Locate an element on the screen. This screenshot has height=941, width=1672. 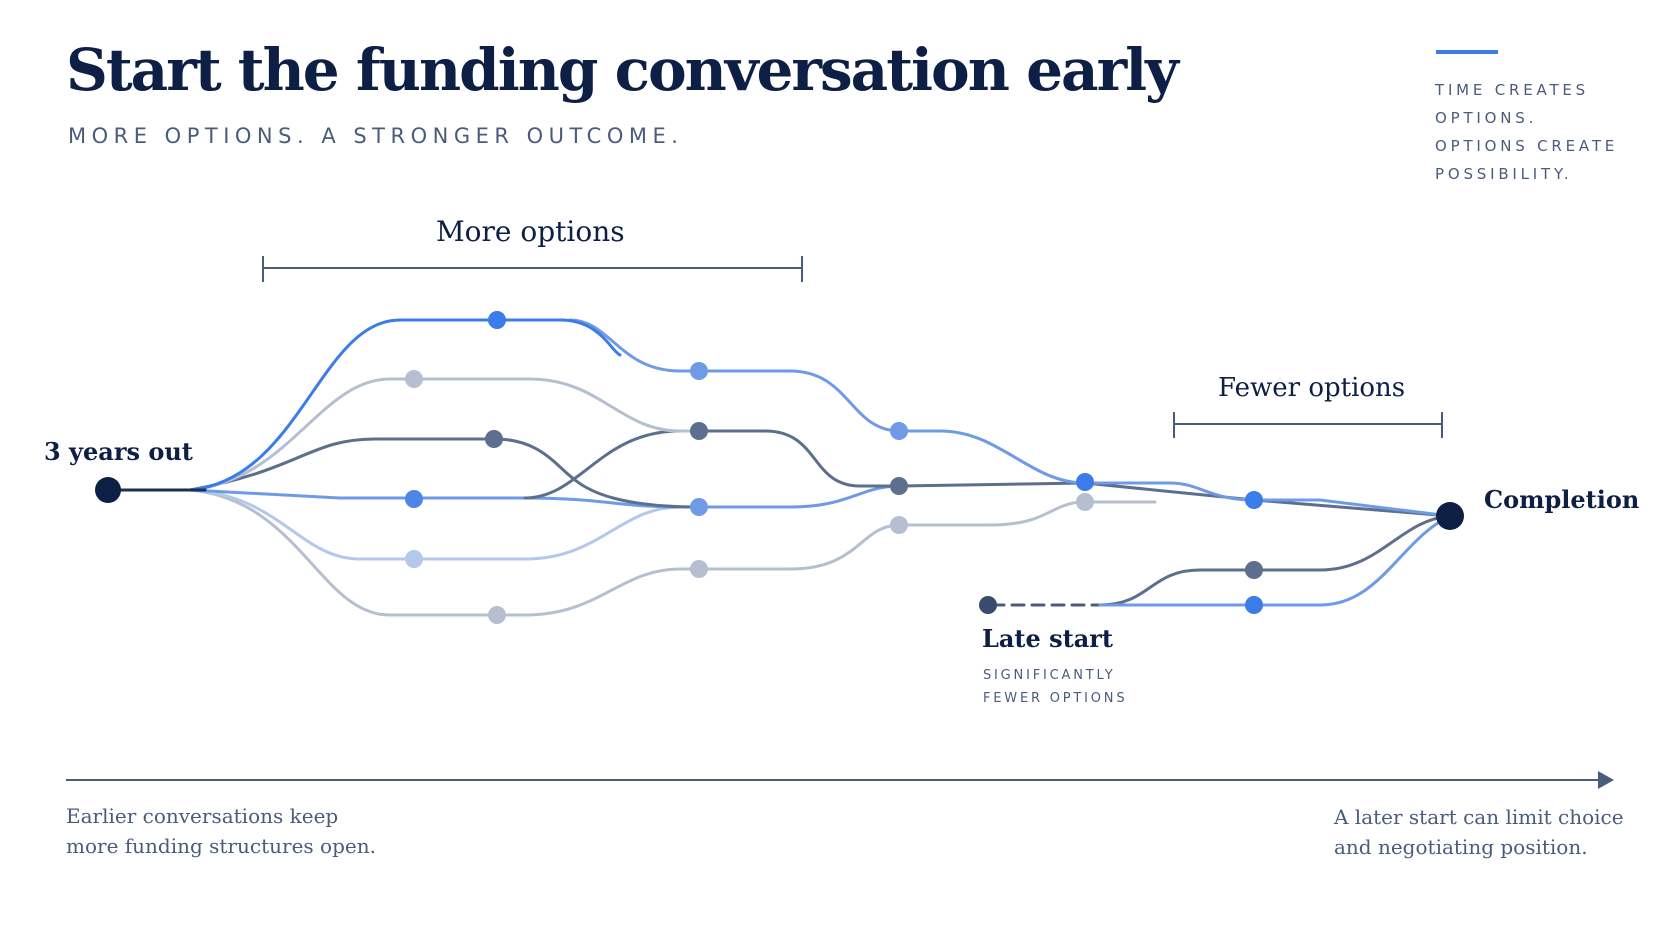
late-path-blue is located at coordinates (1275, 560).